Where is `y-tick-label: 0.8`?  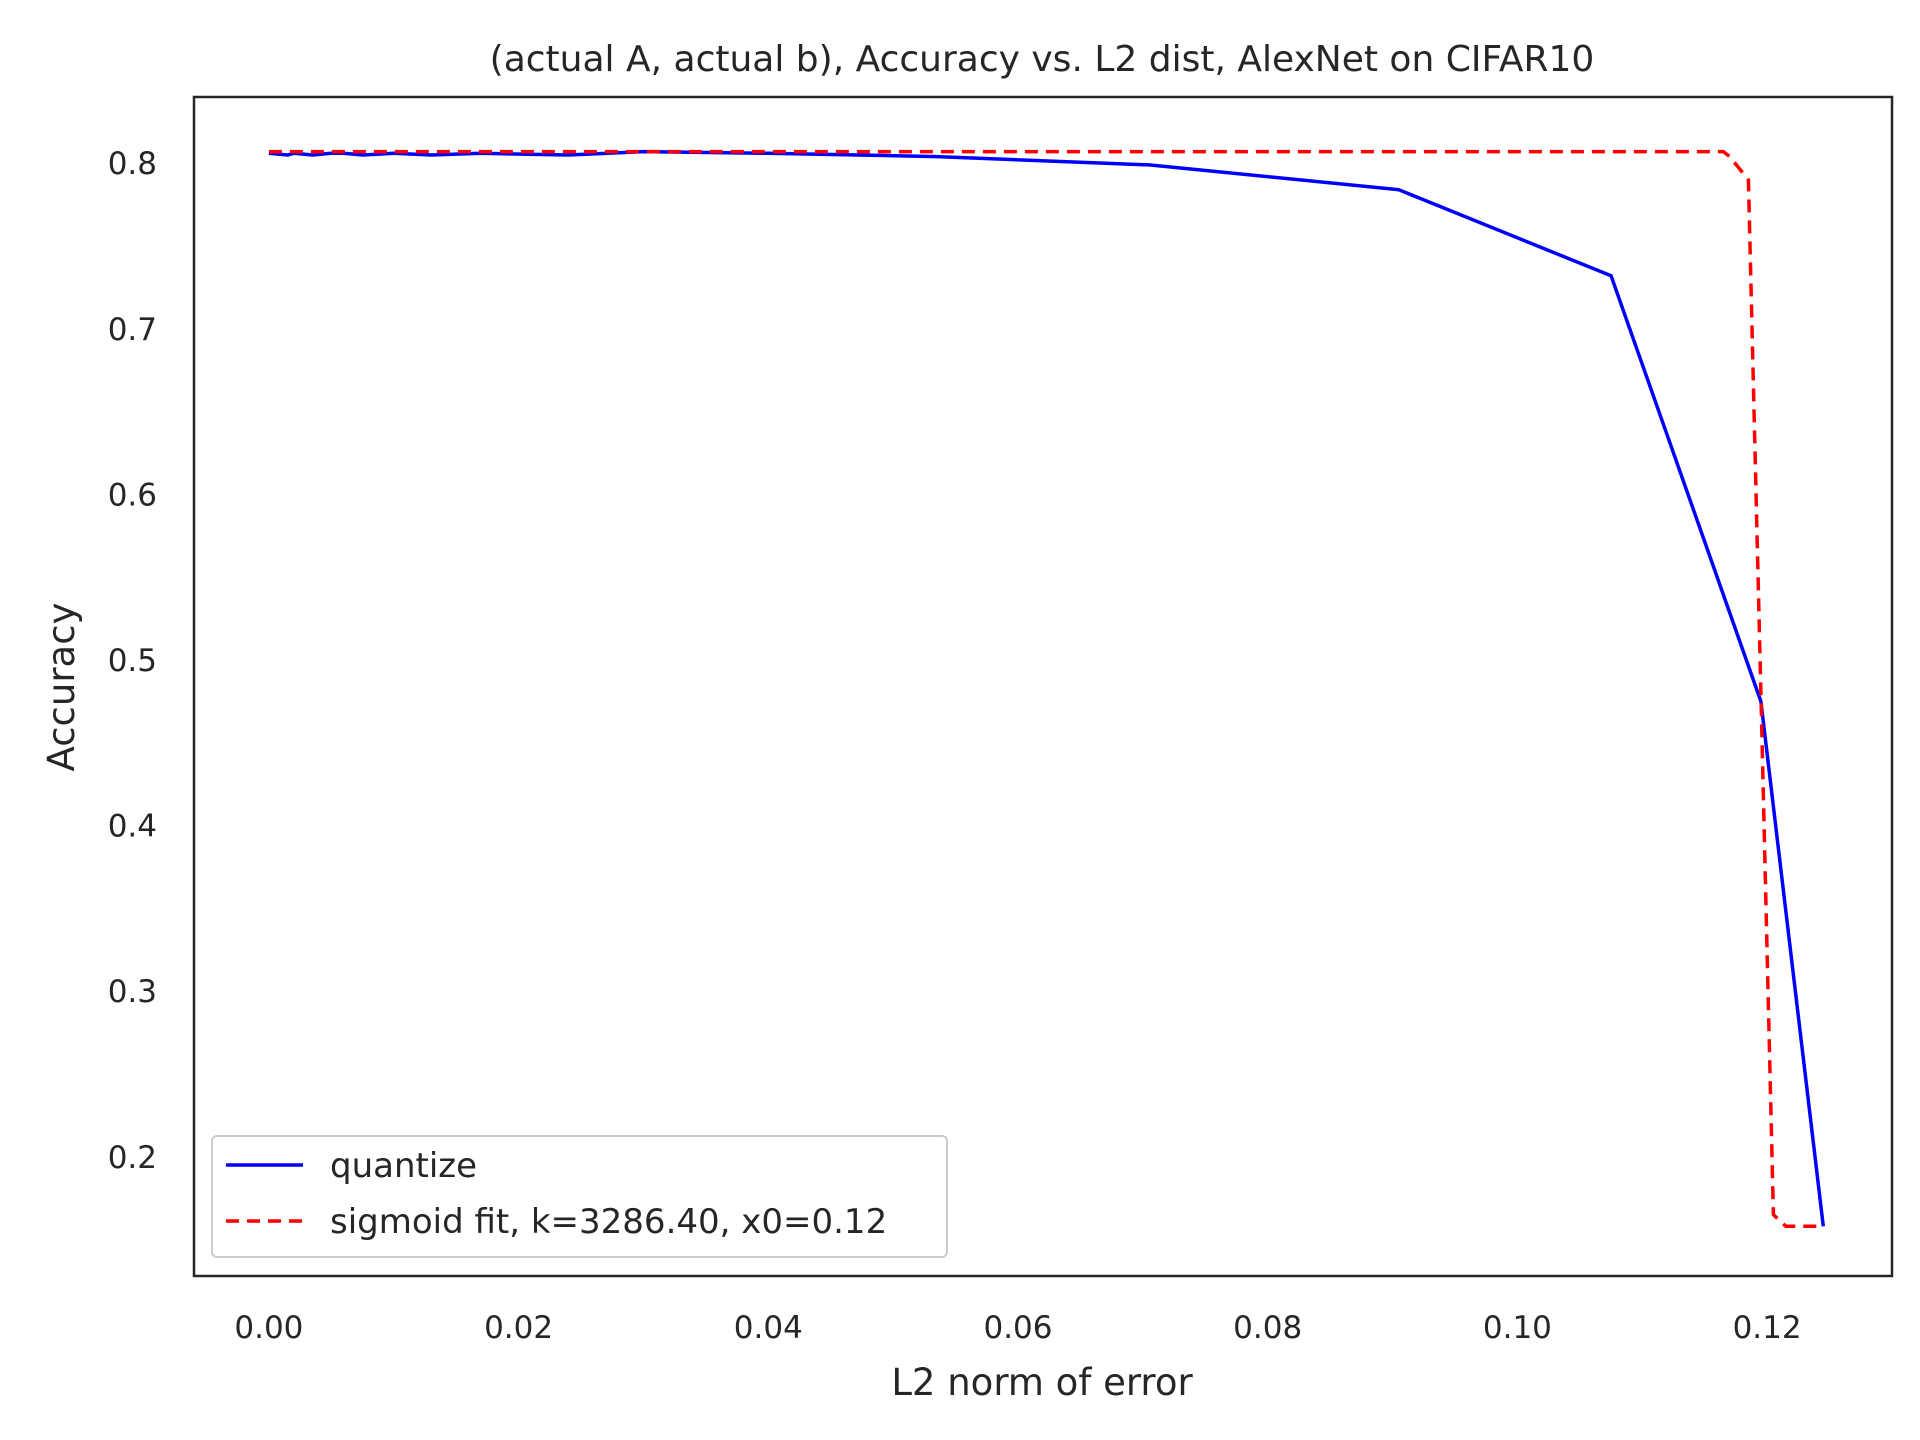 y-tick-label: 0.8 is located at coordinates (132, 164).